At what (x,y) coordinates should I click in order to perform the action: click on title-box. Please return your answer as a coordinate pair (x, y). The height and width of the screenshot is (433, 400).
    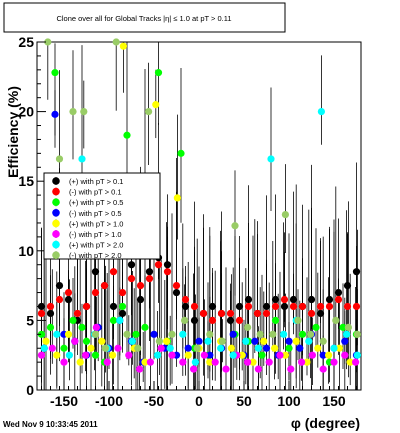
    Looking at the image, I should click on (144, 17).